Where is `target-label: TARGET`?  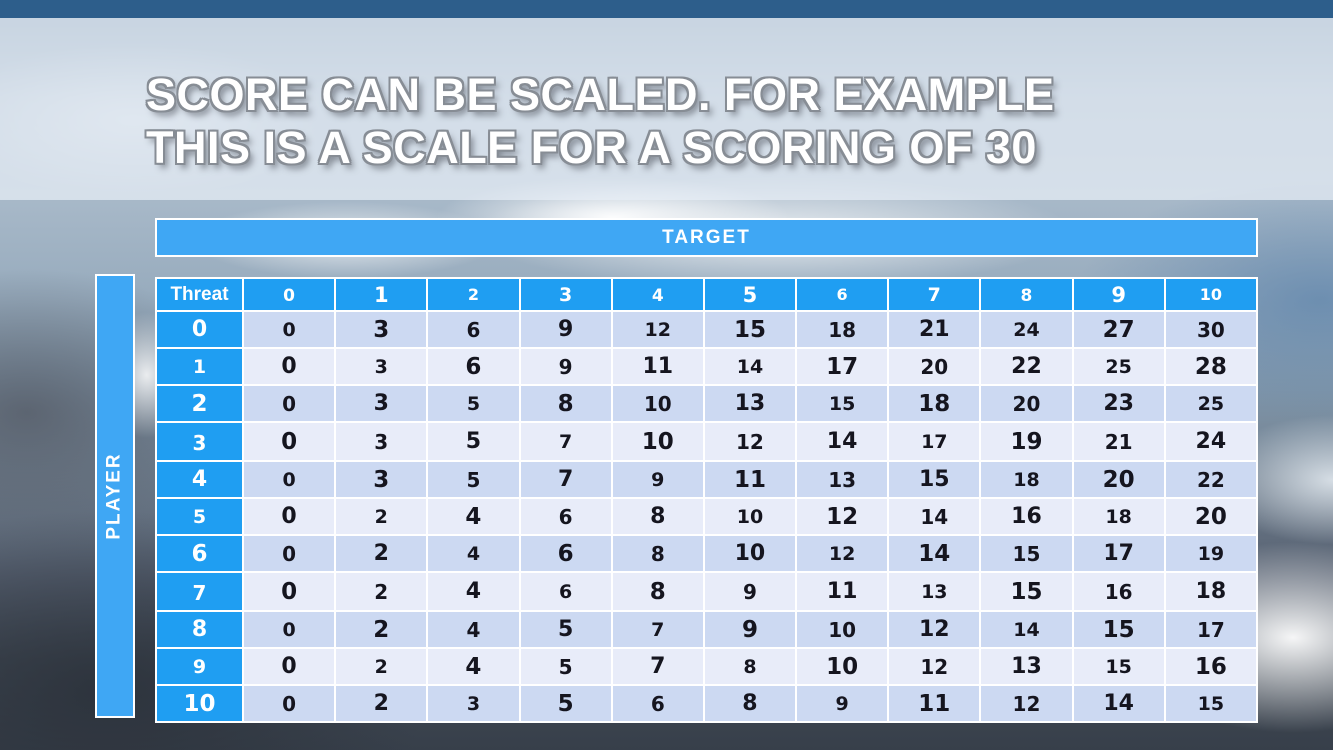
target-label: TARGET is located at coordinates (706, 237).